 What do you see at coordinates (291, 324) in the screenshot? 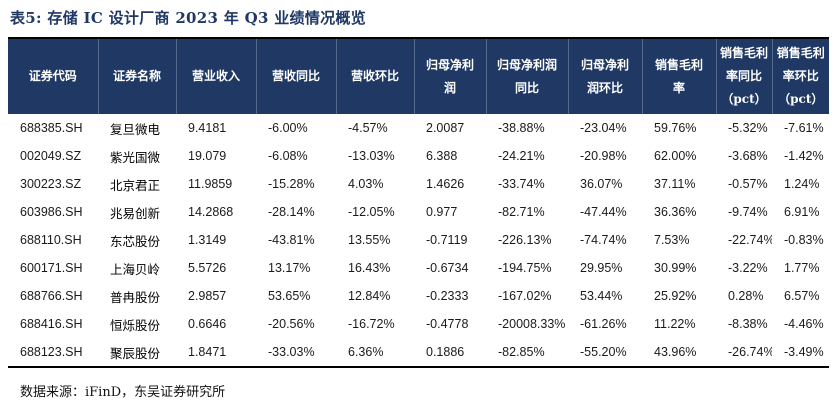
I see `table-cell: -20.56%` at bounding box center [291, 324].